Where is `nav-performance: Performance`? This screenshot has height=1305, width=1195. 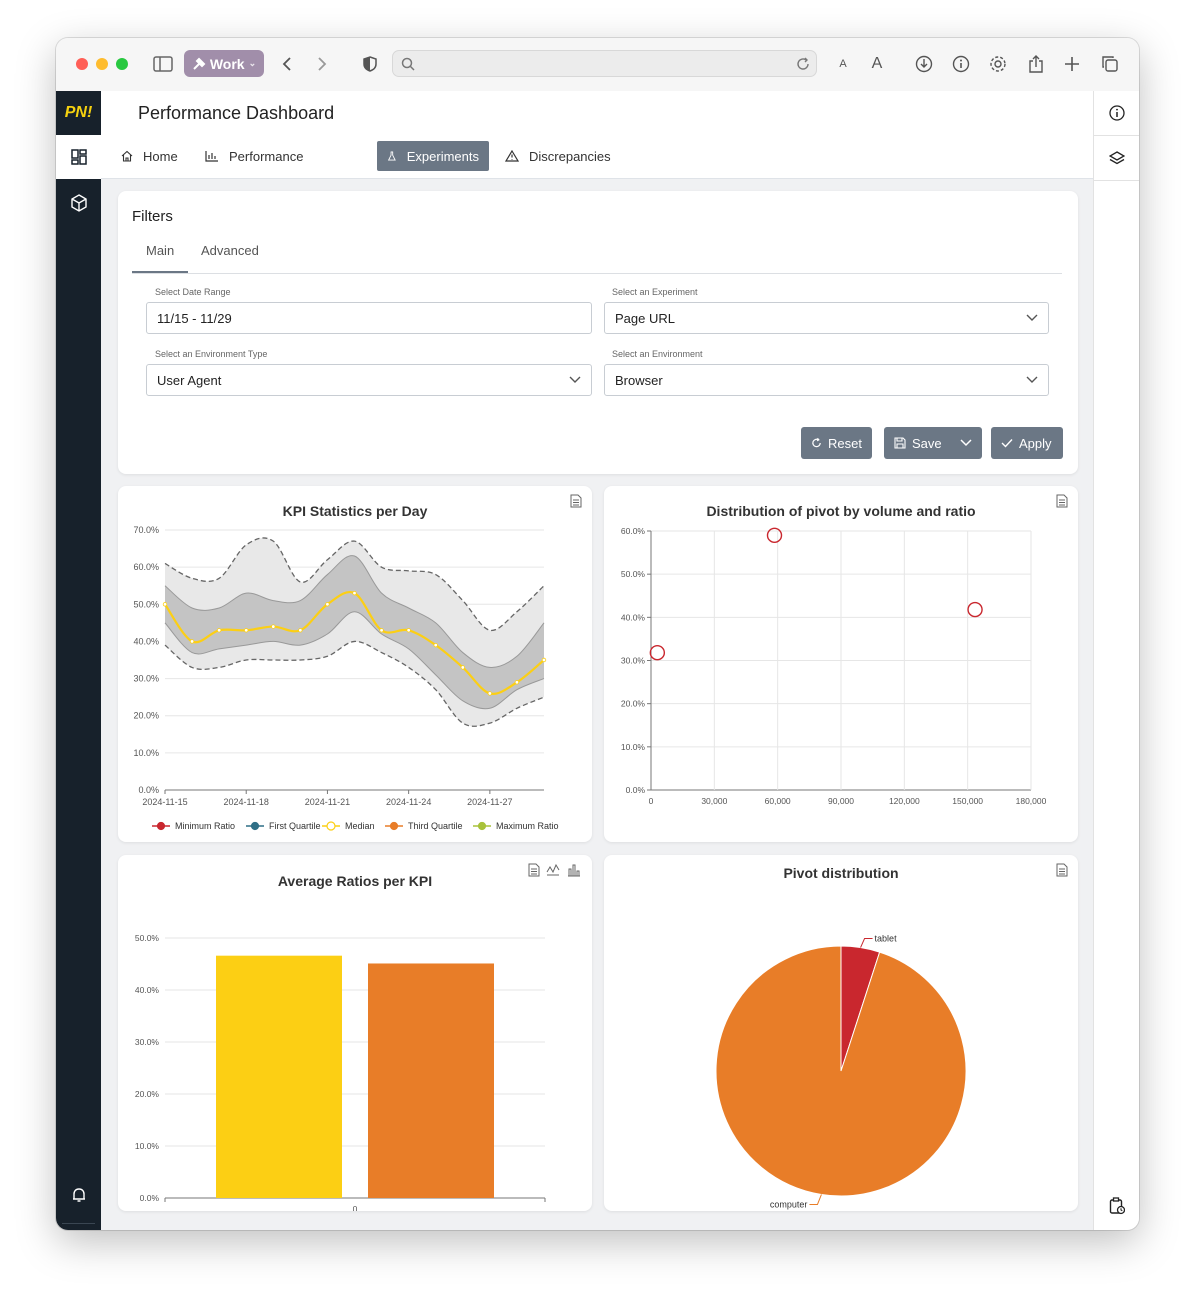 nav-performance: Performance is located at coordinates (254, 156).